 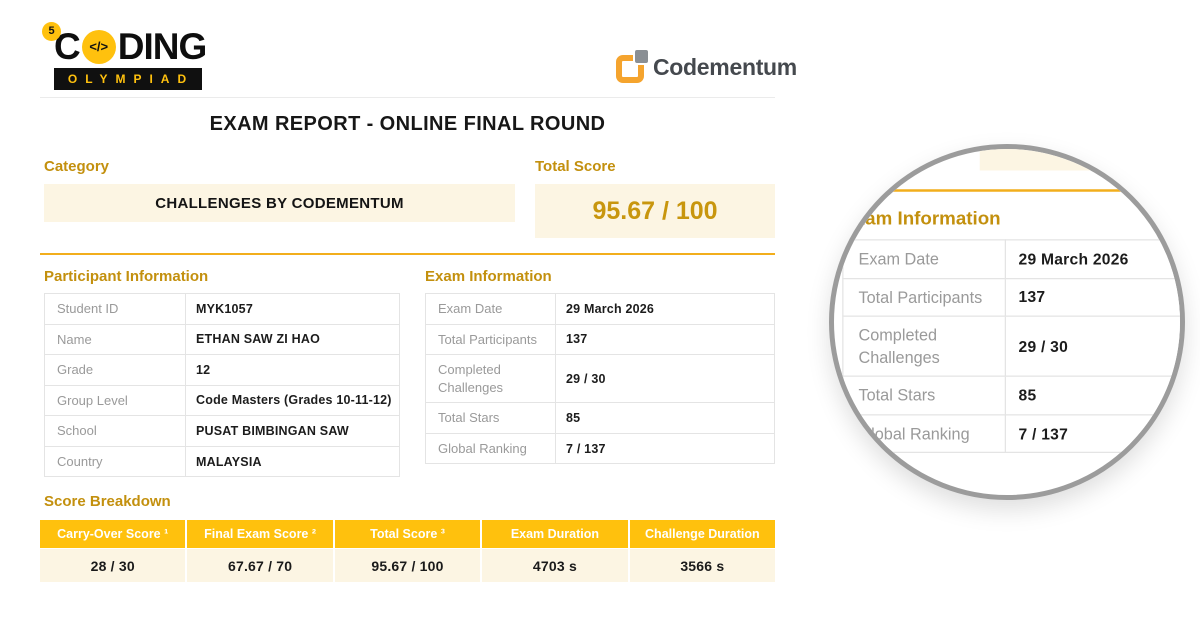 I want to click on column-header: Challenge Duration, so click(x=702, y=534).